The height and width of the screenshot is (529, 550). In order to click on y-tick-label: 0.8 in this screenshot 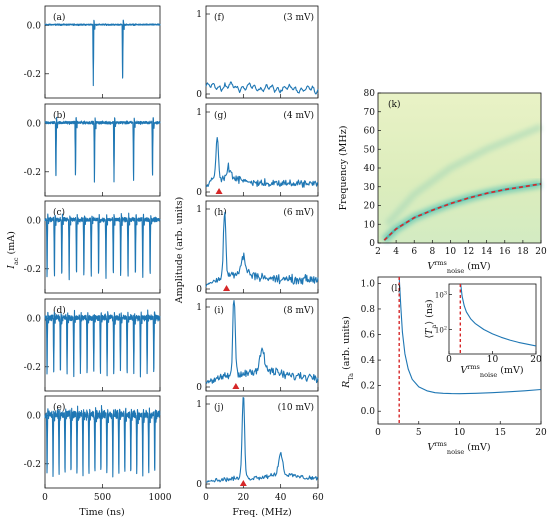, I will do `click(368, 310)`.